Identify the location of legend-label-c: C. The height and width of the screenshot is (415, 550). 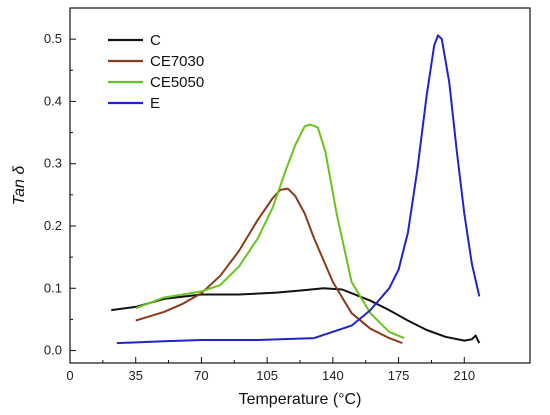
(155, 40).